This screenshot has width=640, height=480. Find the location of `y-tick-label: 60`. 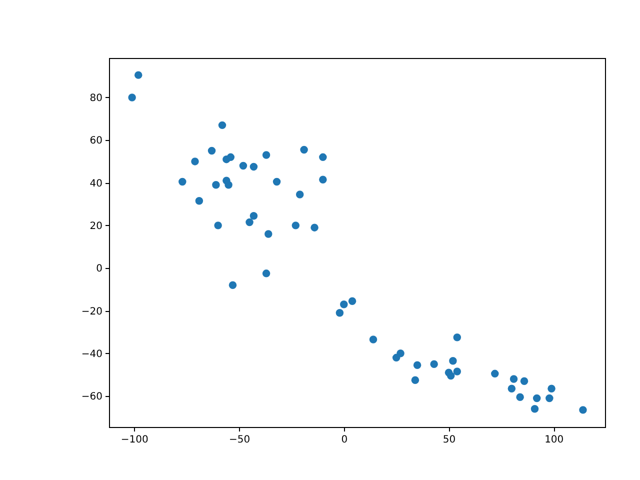

y-tick-label: 60 is located at coordinates (96, 141).